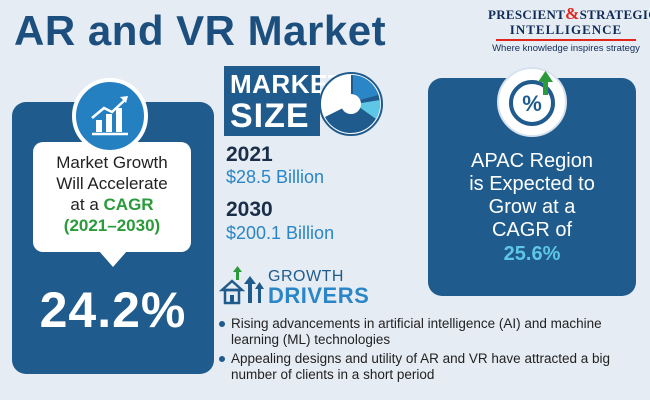  I want to click on growth-drivers-label-top: GROWTH, so click(306, 276).